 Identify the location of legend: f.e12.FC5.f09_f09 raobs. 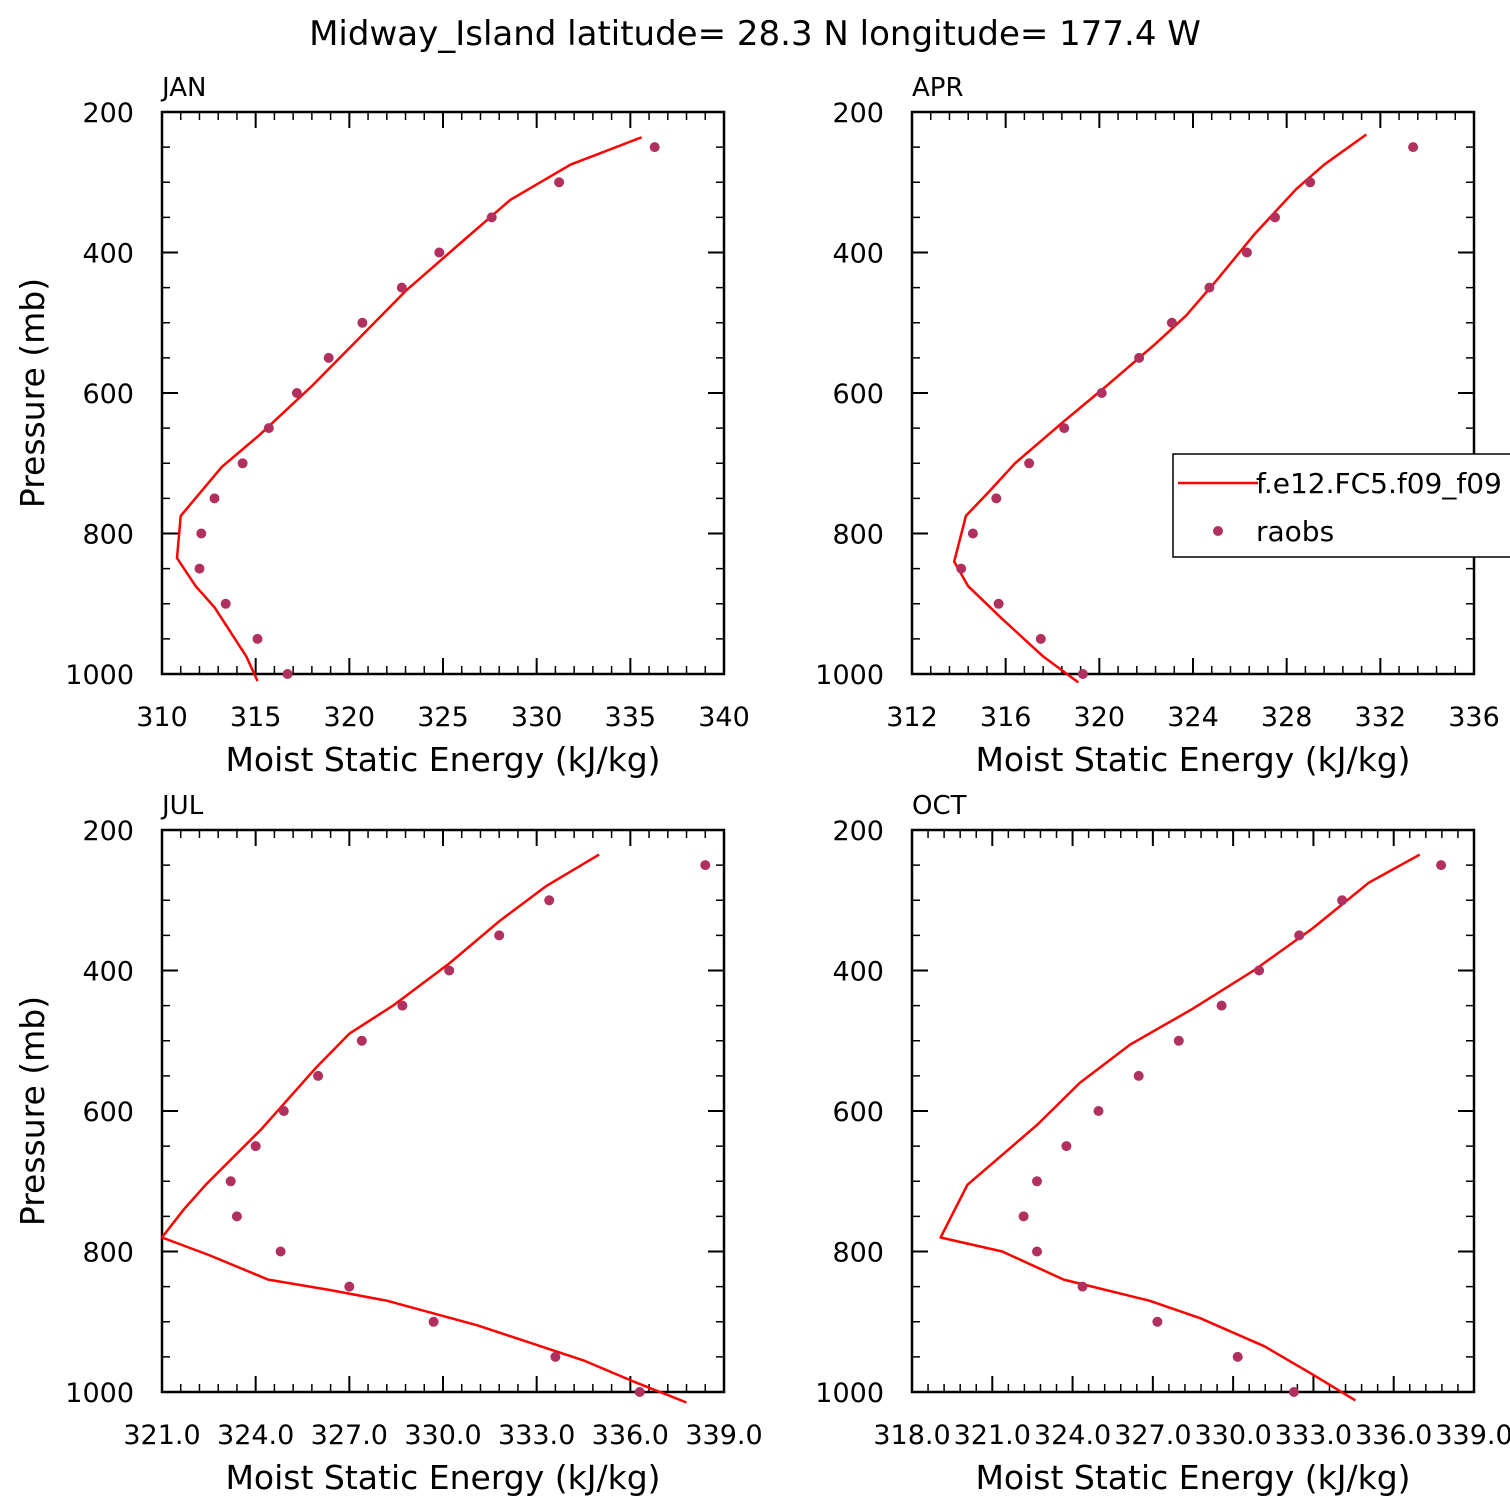
(1341, 505).